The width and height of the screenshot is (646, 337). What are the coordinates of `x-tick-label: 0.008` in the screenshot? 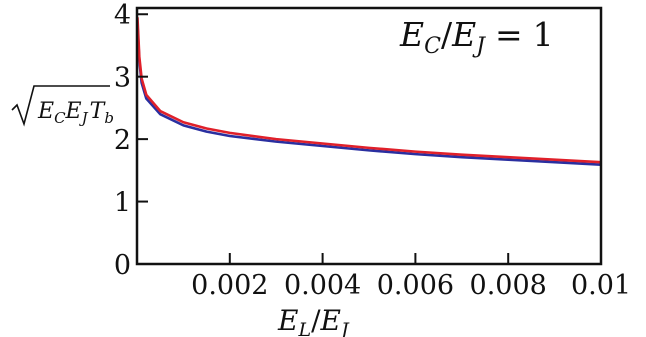 It's located at (508, 285).